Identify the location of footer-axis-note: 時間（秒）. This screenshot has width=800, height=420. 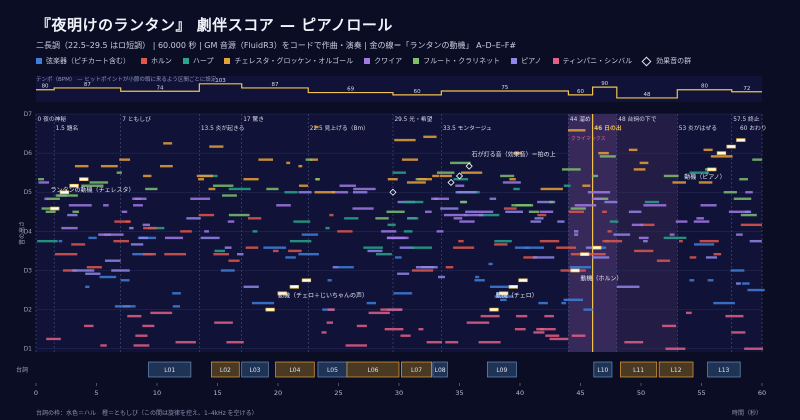
(746, 413).